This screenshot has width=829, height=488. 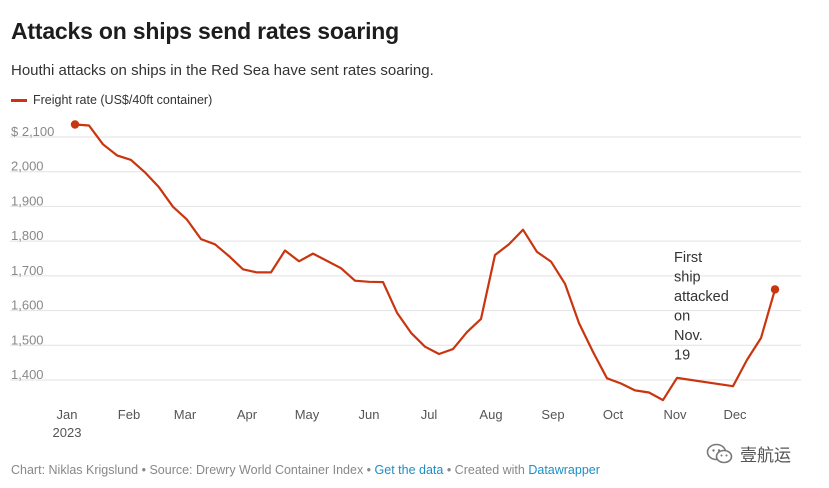 I want to click on start-point-marker, so click(x=75, y=124).